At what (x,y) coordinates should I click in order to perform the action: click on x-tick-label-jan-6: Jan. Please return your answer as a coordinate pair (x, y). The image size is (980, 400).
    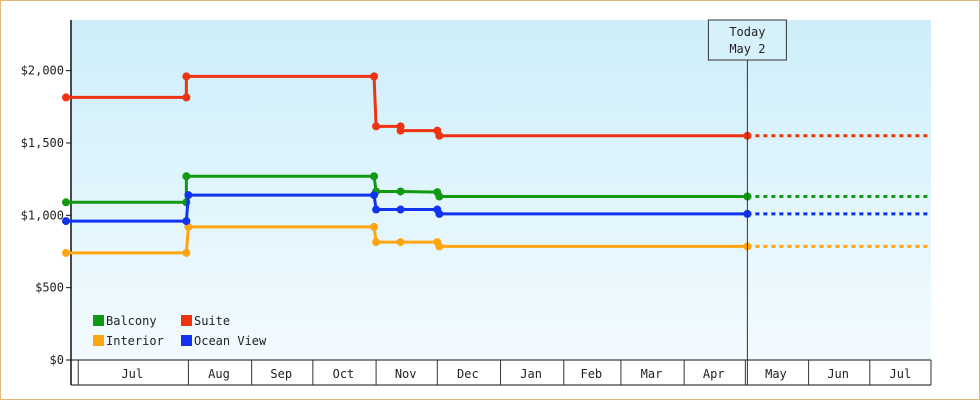
    Looking at the image, I should click on (531, 374).